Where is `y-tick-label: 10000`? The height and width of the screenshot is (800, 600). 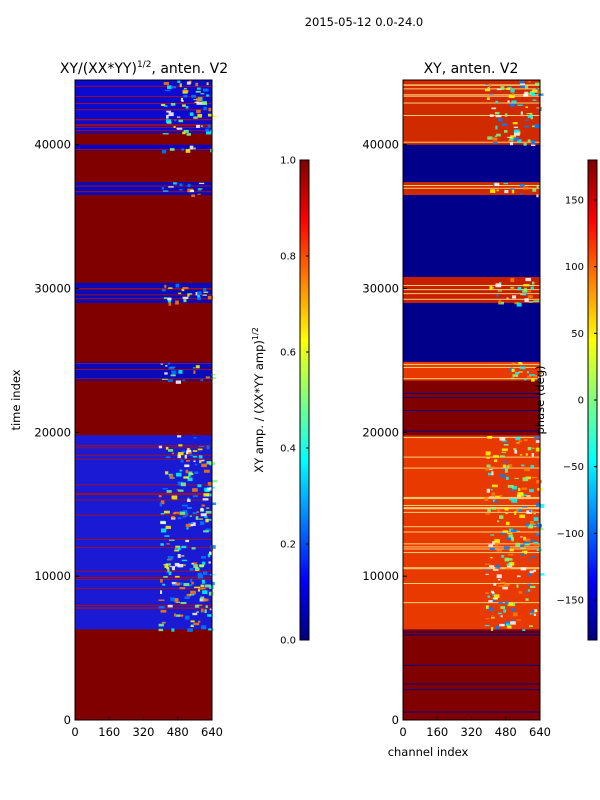
y-tick-label: 10000 is located at coordinates (380, 576).